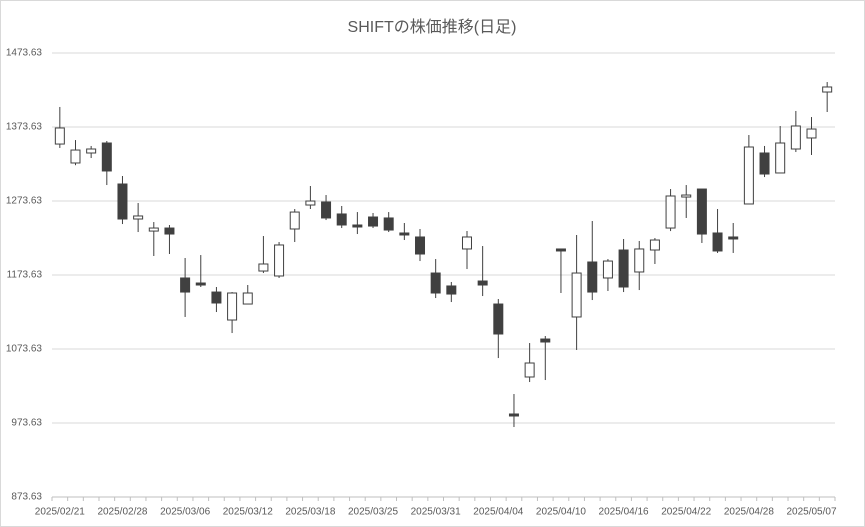  Describe the element at coordinates (561, 512) in the screenshot. I see `x-tick-label: 2025/04/10` at that location.